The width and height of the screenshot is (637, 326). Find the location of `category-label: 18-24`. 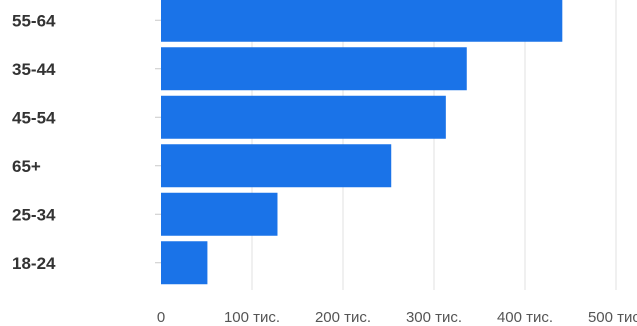

category-label: 18-24 is located at coordinates (34, 263).